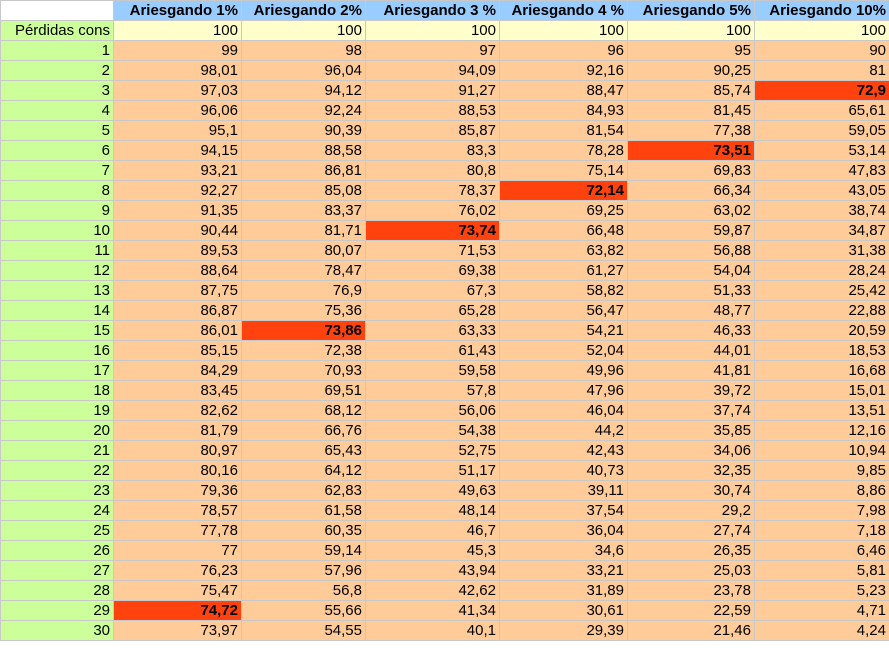  What do you see at coordinates (177, 470) in the screenshot?
I see `data-cell: 80,16` at bounding box center [177, 470].